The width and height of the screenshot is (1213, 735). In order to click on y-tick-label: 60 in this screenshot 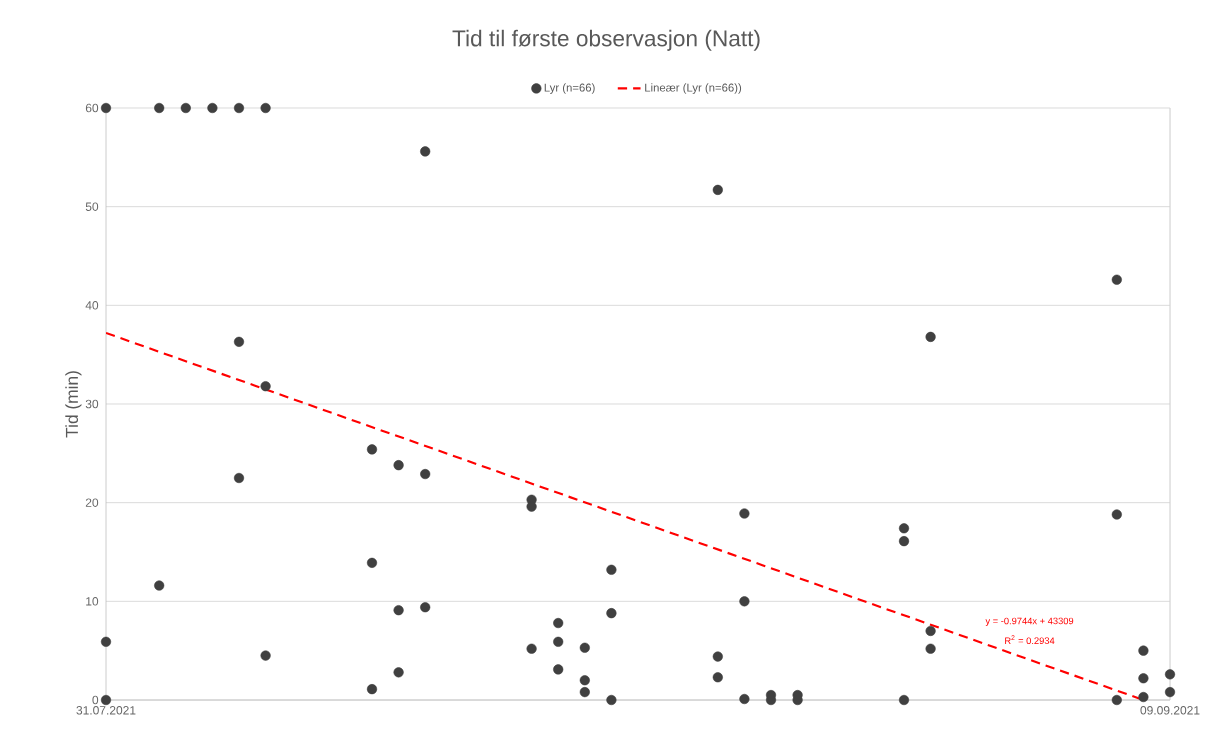, I will do `click(92, 108)`.